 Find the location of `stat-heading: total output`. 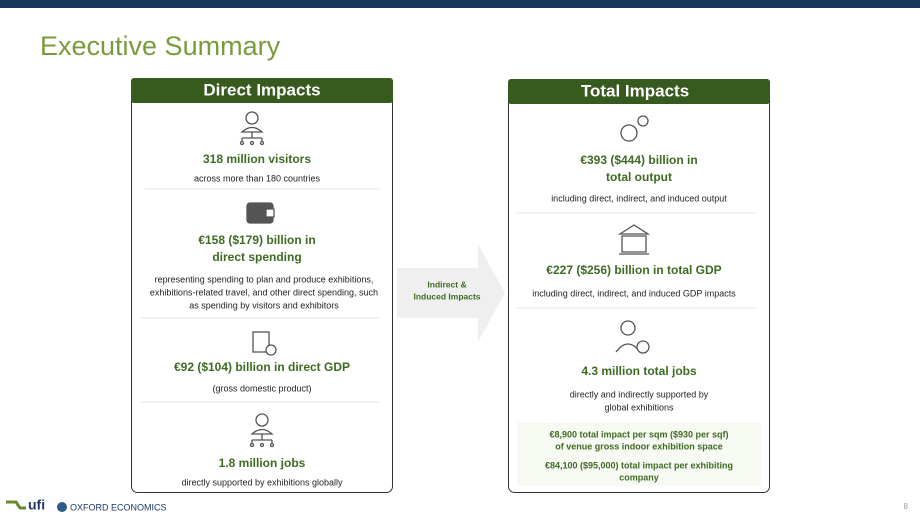

stat-heading: total output is located at coordinates (639, 177).